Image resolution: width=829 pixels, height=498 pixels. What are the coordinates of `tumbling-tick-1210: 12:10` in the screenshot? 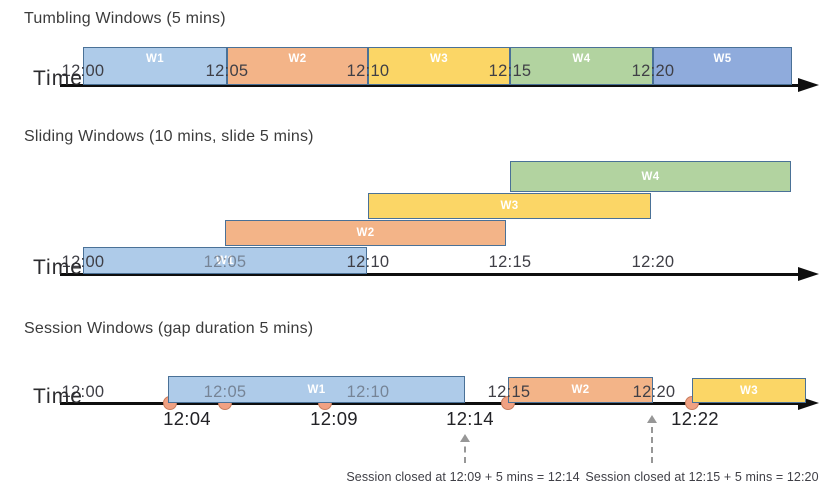 It's located at (368, 71).